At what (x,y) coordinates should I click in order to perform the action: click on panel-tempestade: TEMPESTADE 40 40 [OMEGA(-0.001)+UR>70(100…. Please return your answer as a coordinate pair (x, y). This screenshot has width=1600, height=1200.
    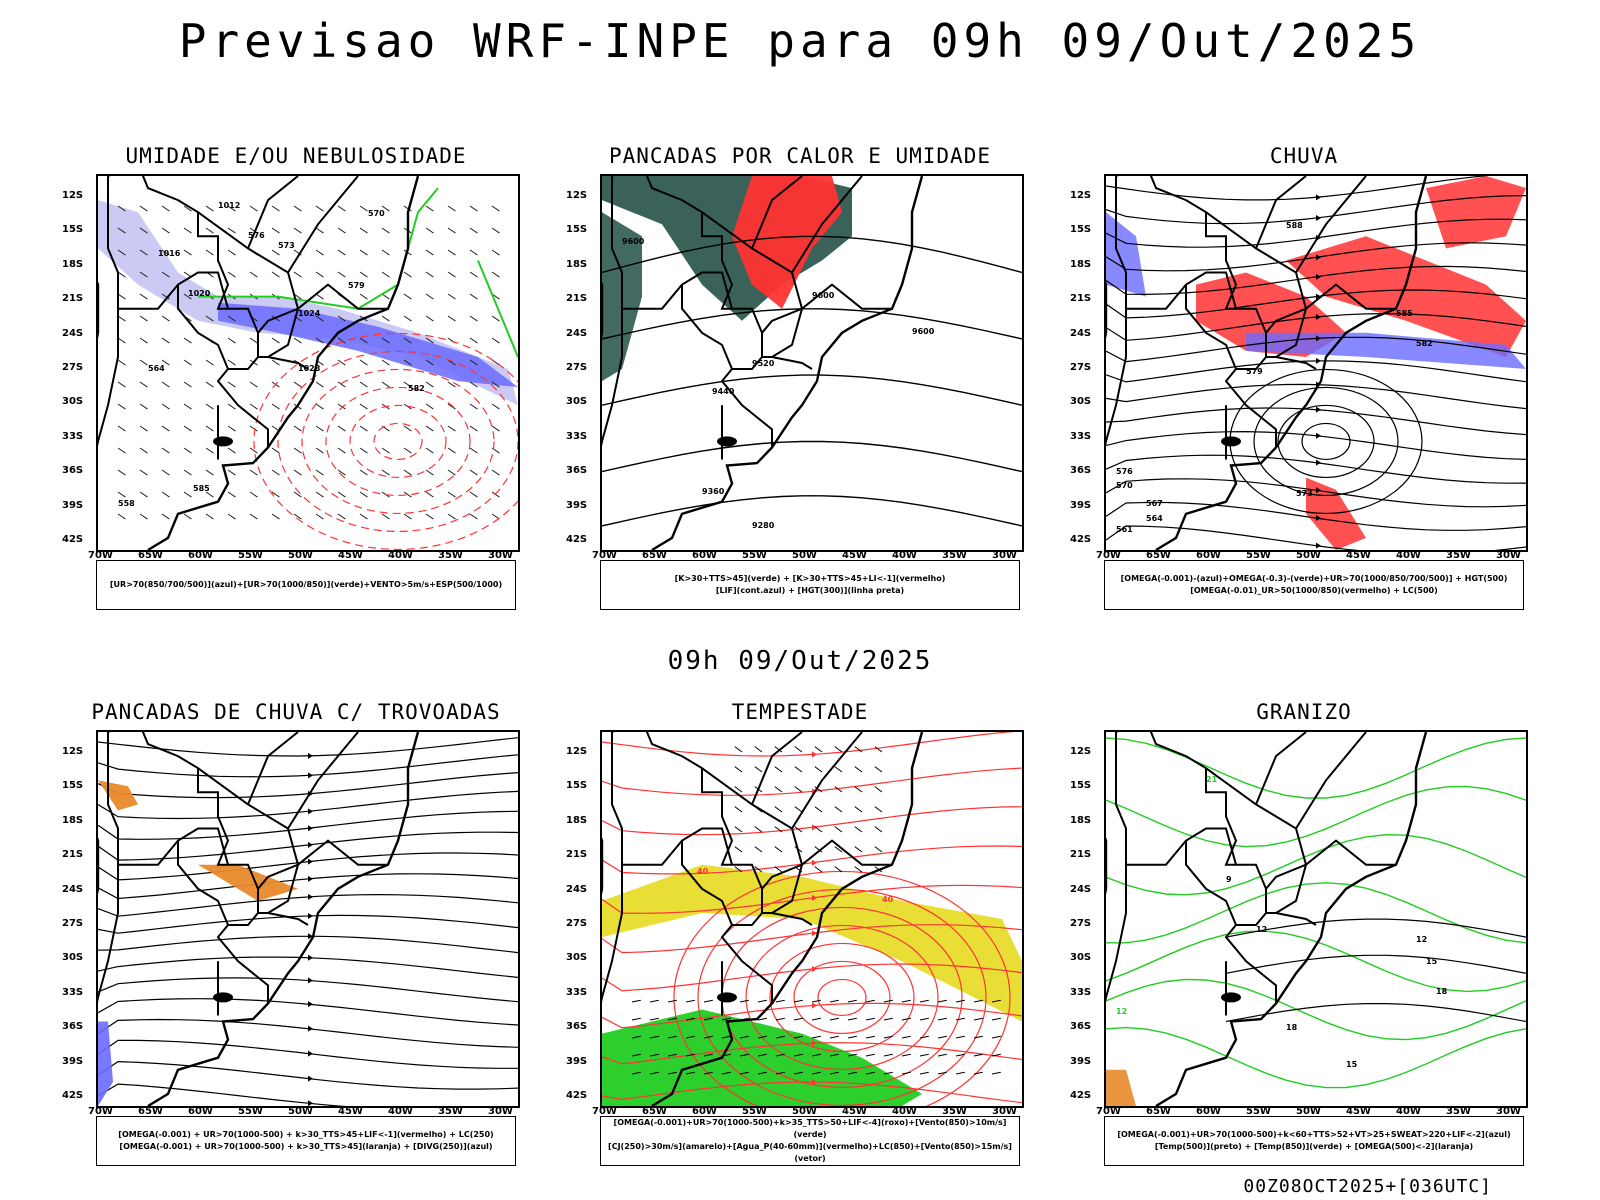
    Looking at the image, I should click on (800, 940).